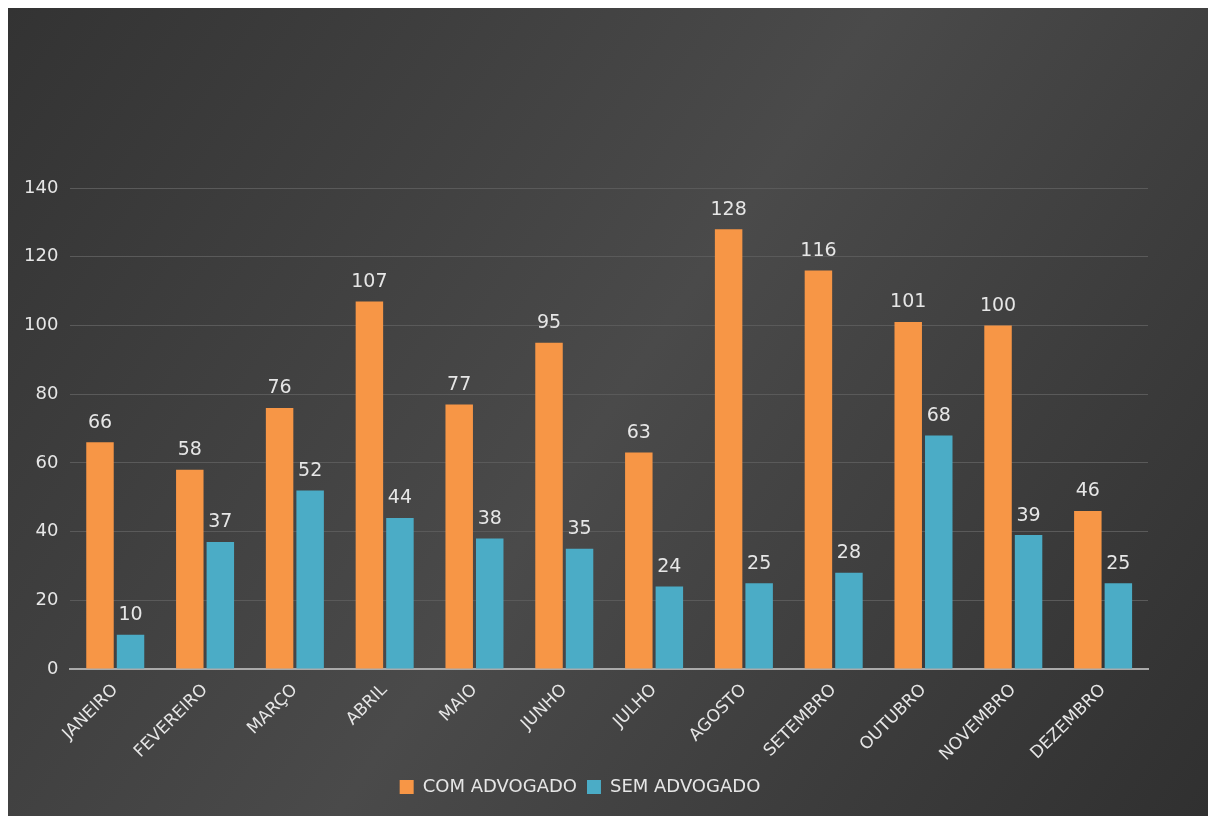  I want to click on data-label: 76, so click(279, 386).